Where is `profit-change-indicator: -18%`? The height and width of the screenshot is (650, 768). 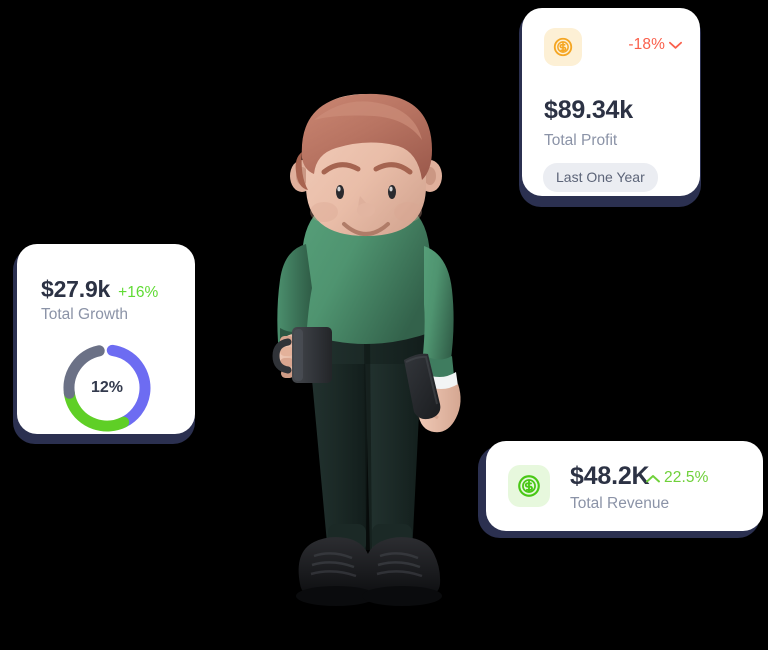 profit-change-indicator: -18% is located at coordinates (655, 45).